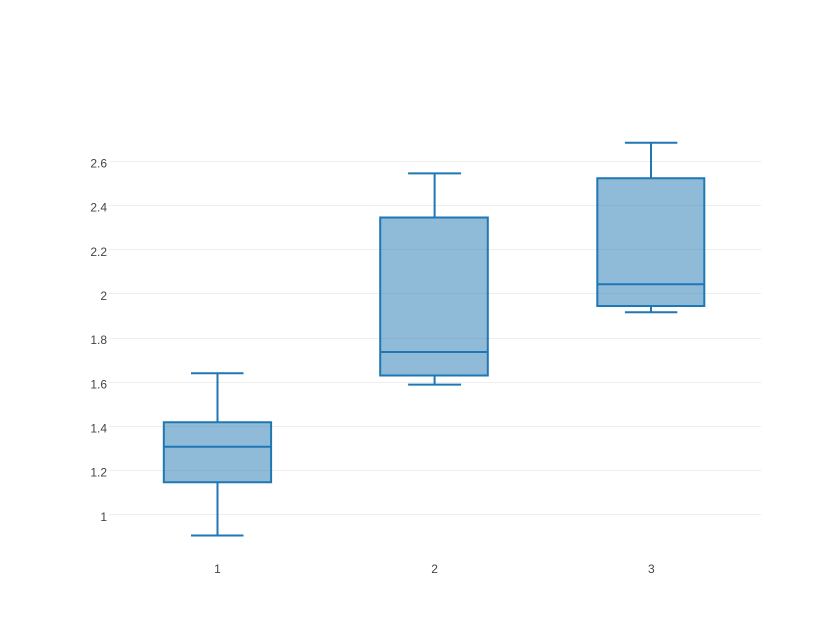 The image size is (840, 630). Describe the element at coordinates (651, 569) in the screenshot. I see `svg-text: 3` at that location.